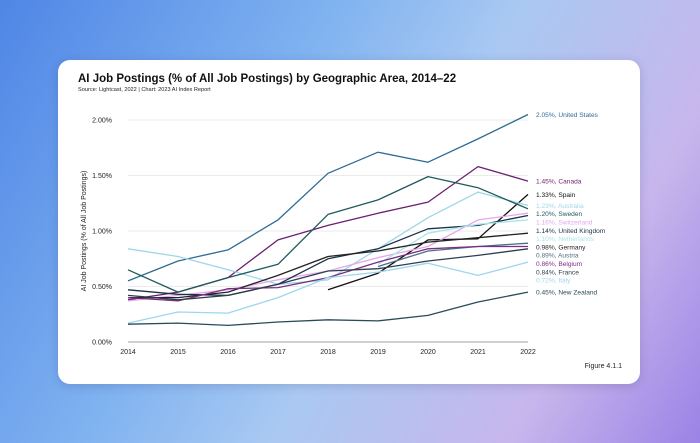 The image size is (700, 443). What do you see at coordinates (553, 281) in the screenshot?
I see `series-end-label: 0.72%, Italy` at bounding box center [553, 281].